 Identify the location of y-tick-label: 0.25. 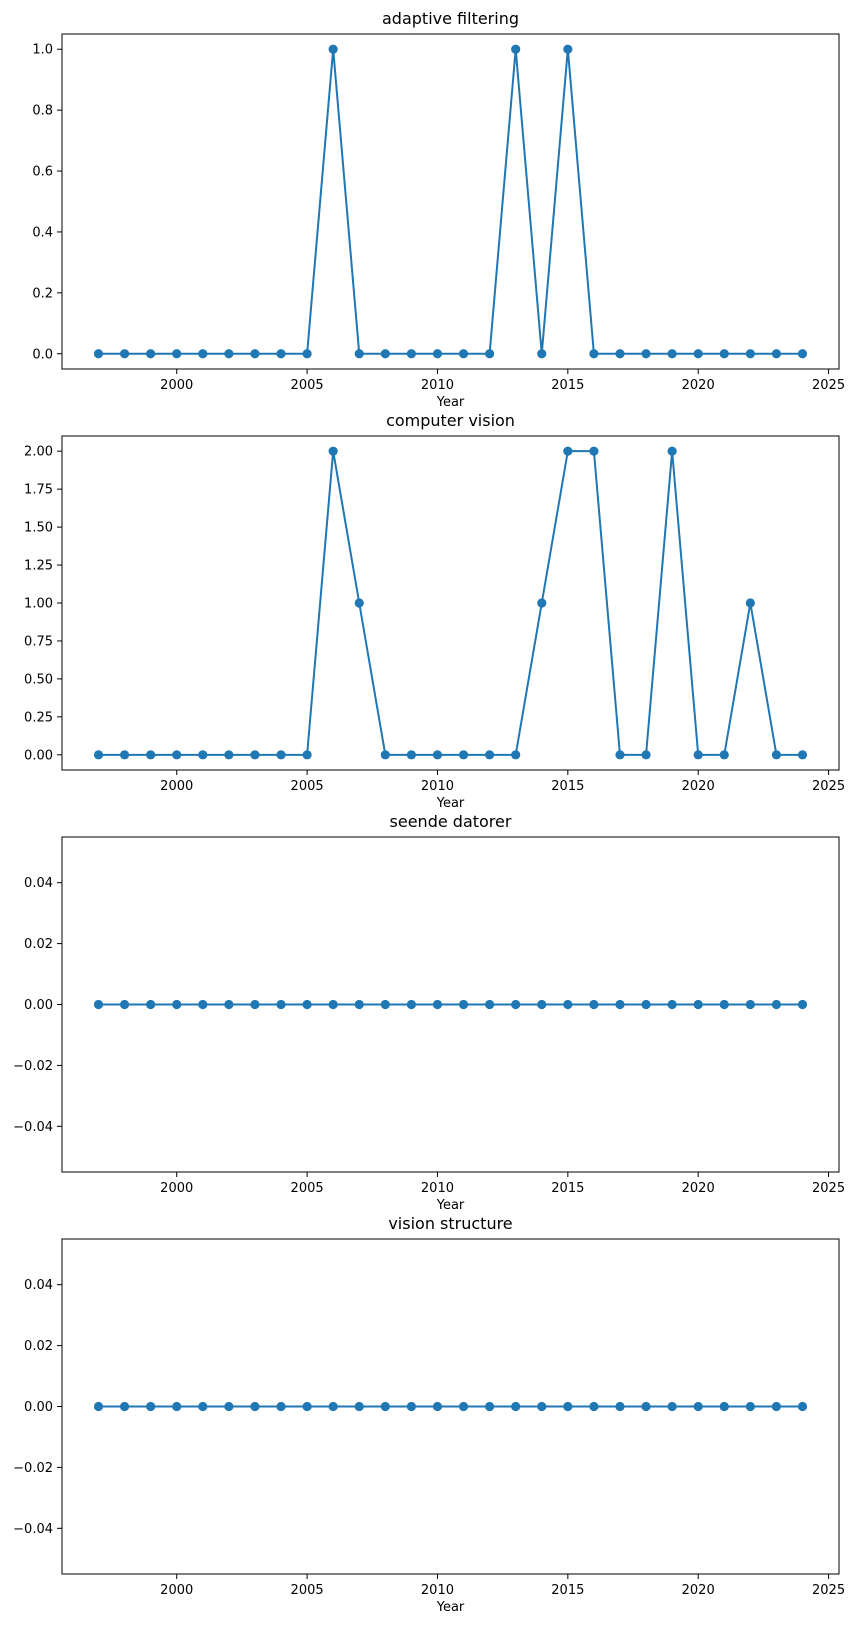
(38, 717).